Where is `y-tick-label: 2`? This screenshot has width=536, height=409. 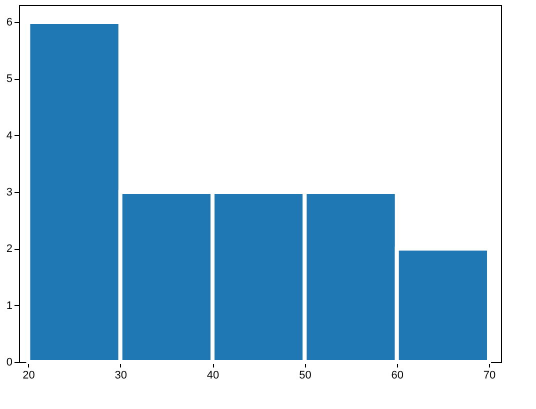 y-tick-label: 2 is located at coordinates (9, 249).